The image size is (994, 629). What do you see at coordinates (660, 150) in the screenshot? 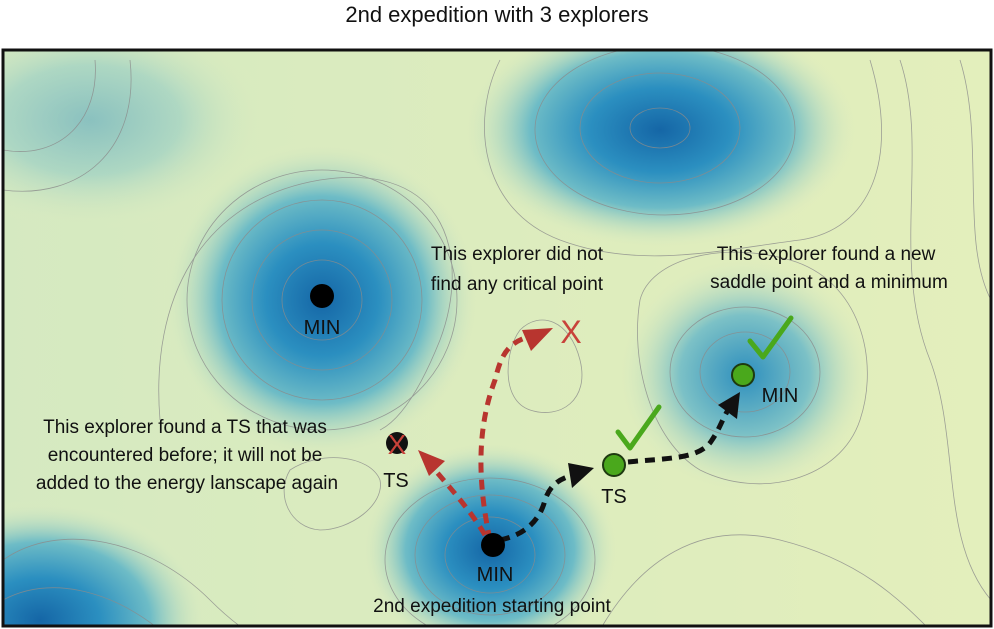
I see `well-top-right` at bounding box center [660, 150].